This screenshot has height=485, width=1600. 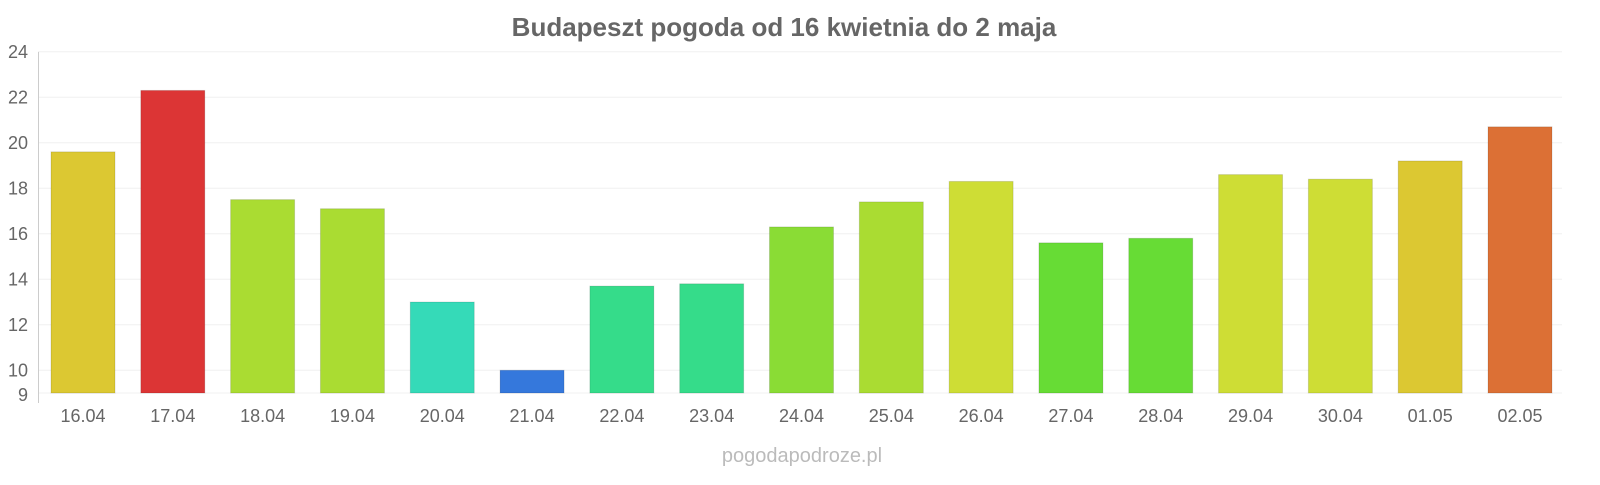 I want to click on bar-26.04, so click(x=981, y=287).